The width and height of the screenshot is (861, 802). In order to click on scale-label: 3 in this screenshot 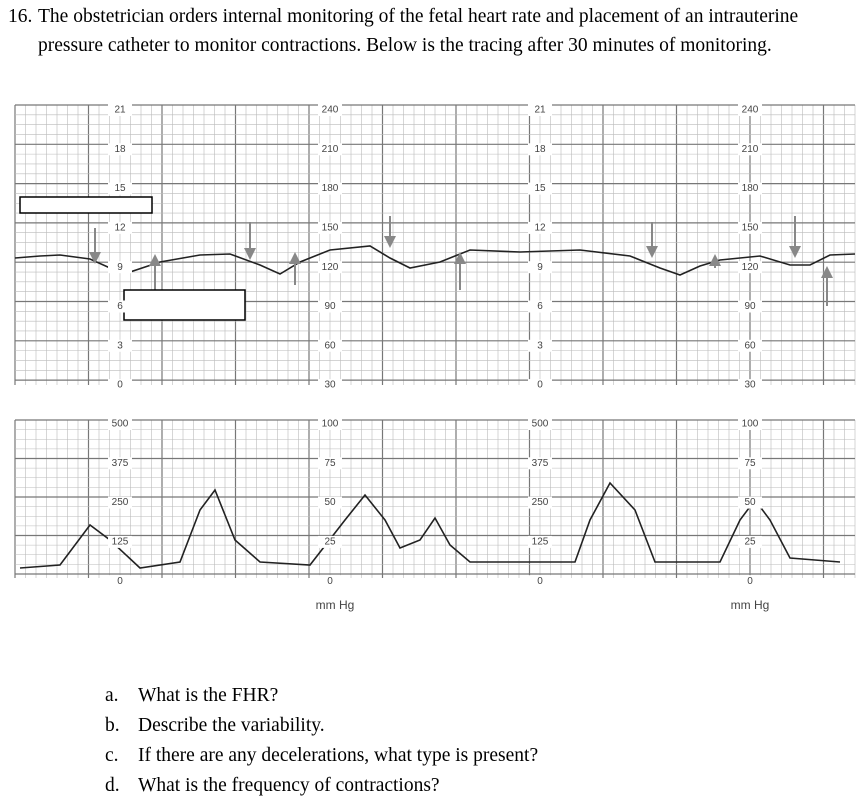, I will do `click(120, 345)`.